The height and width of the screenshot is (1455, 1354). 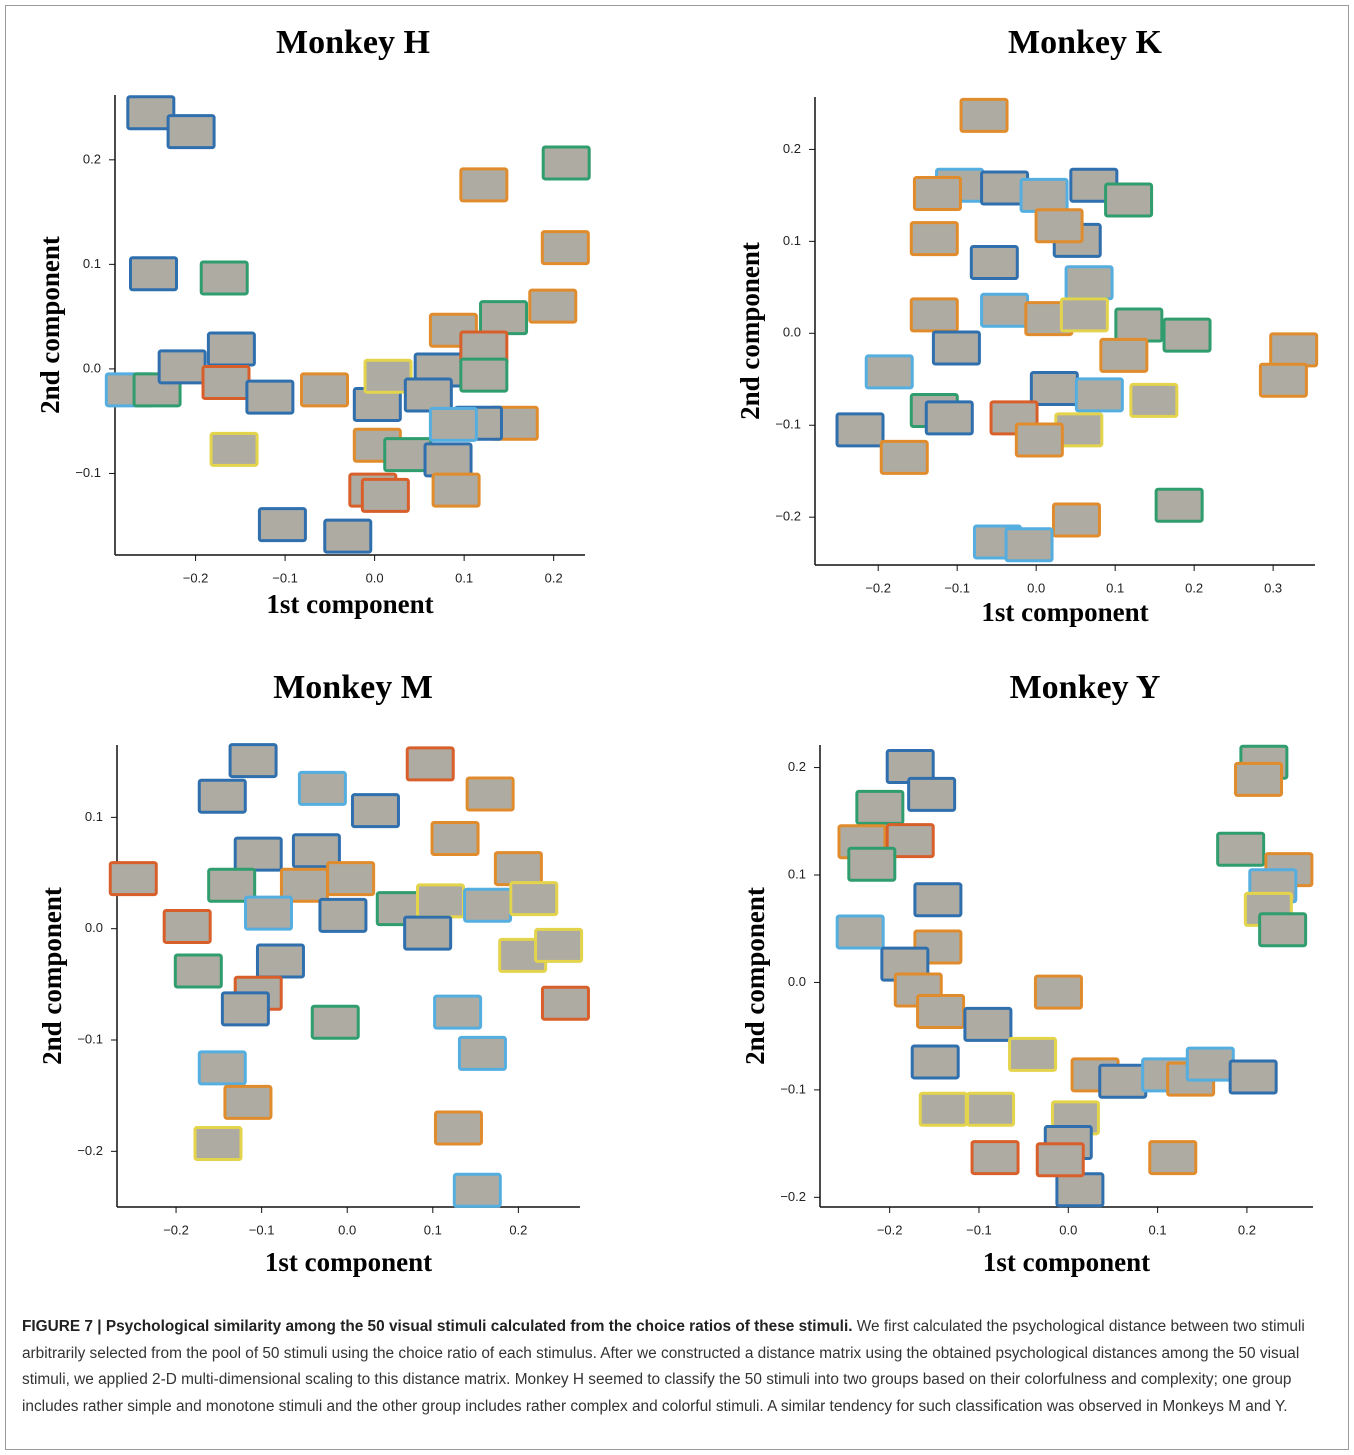 I want to click on x-tick-label: 0.1, so click(x=433, y=1229).